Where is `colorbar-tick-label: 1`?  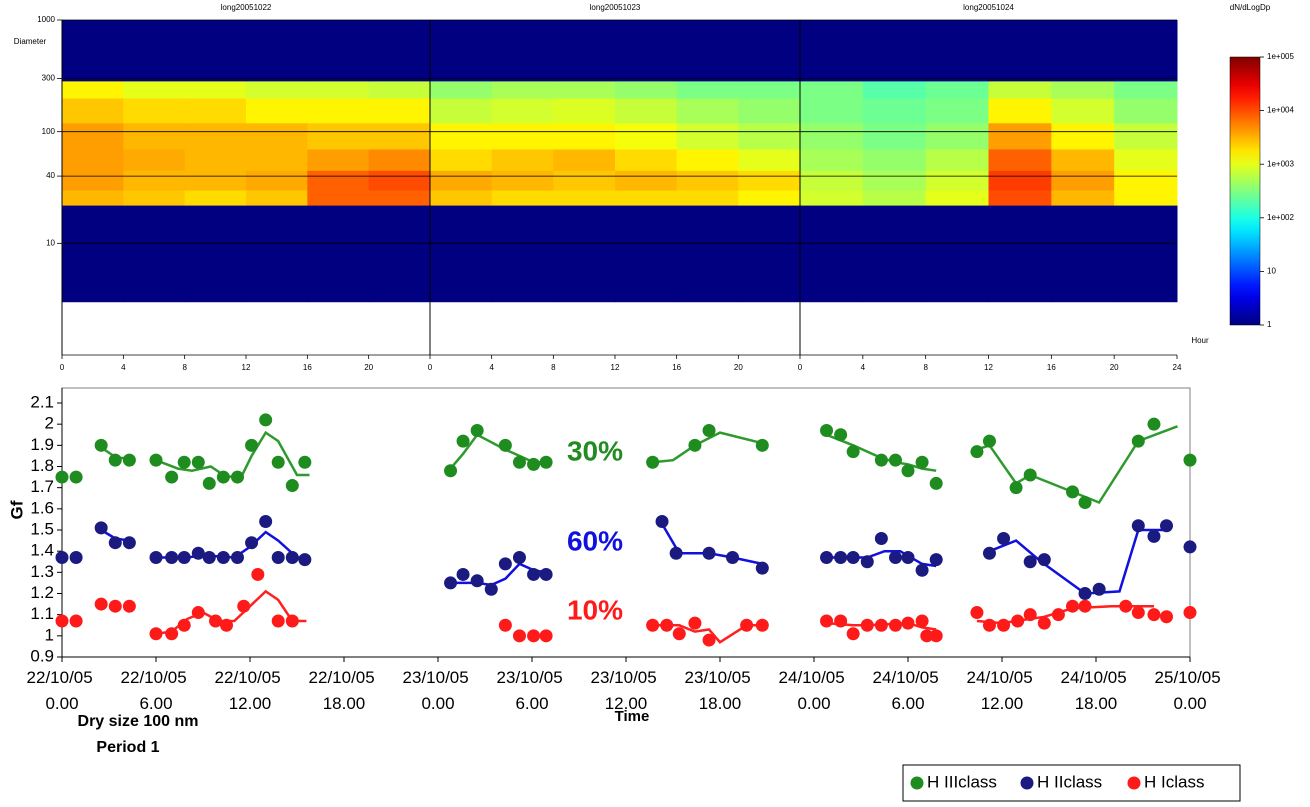 colorbar-tick-label: 1 is located at coordinates (1269, 324).